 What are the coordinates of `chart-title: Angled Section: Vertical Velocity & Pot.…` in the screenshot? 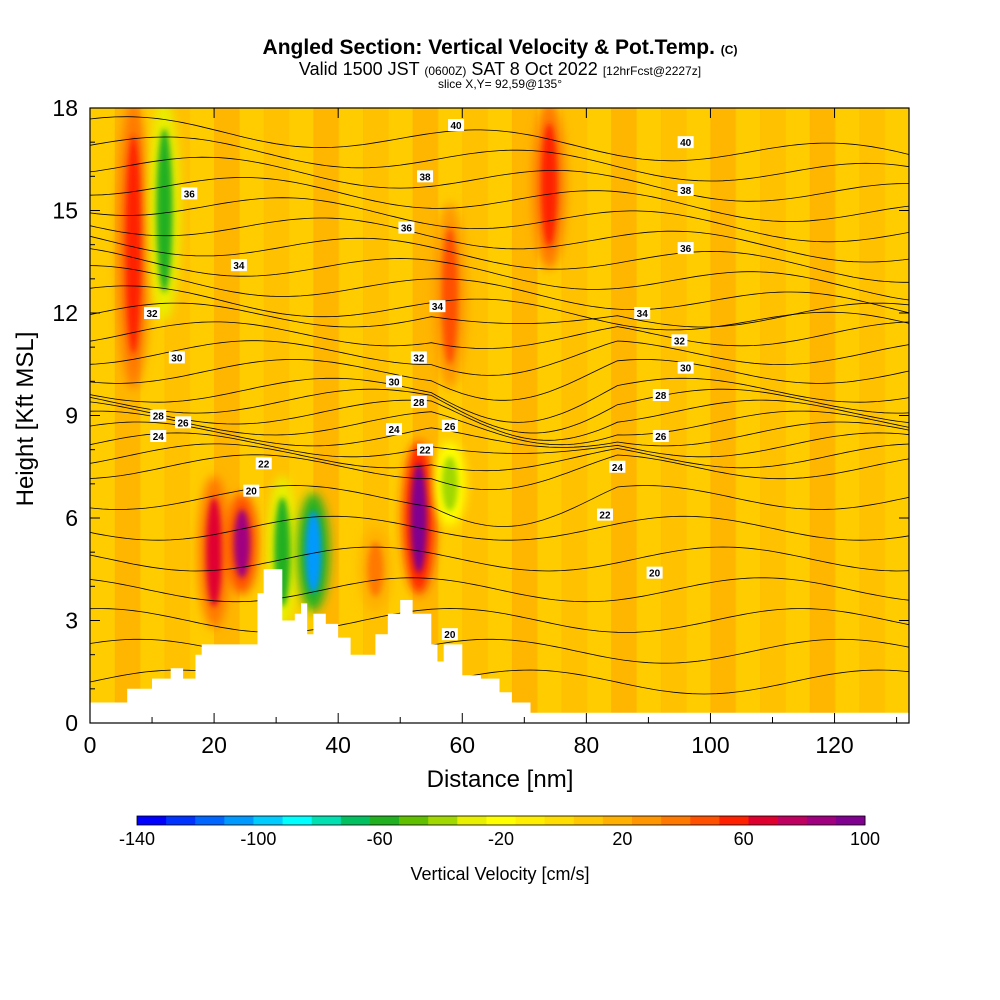 It's located at (500, 48).